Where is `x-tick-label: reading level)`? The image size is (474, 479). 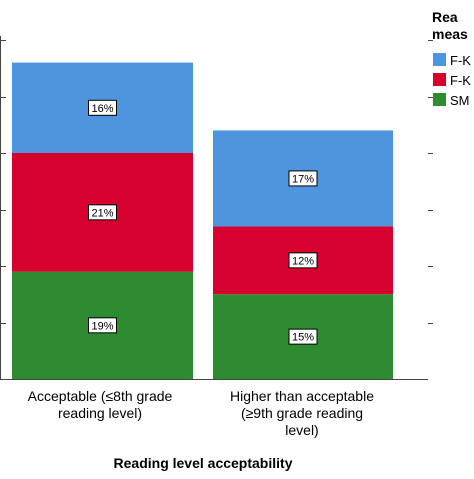 x-tick-label: reading level) is located at coordinates (100, 413).